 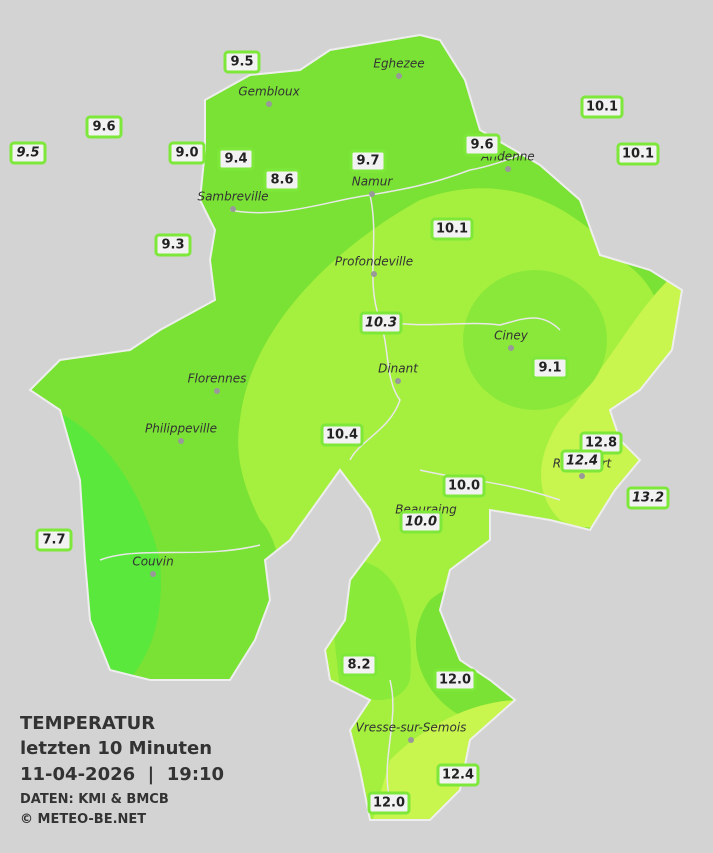 I want to click on city-label: Dinant, so click(x=398, y=369).